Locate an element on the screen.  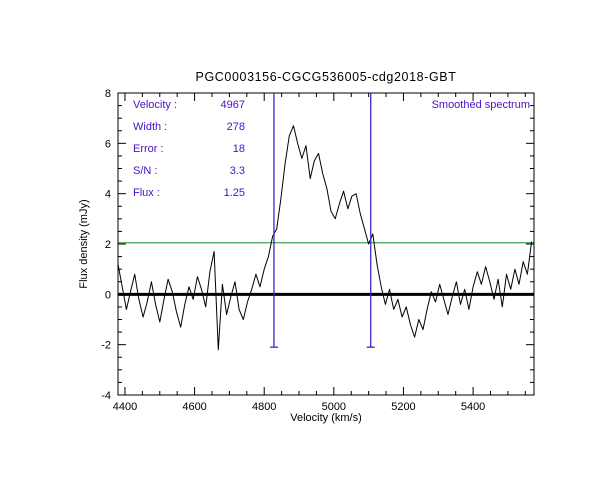
svg-text: 6 is located at coordinates (108, 144).